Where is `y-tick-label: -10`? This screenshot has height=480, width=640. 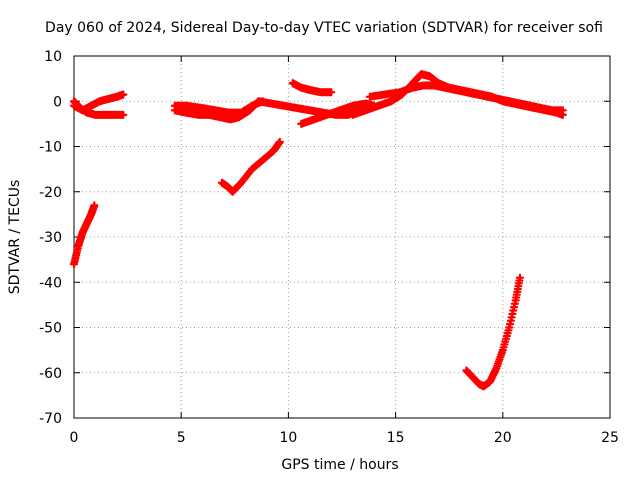
y-tick-label: -10 is located at coordinates (50, 148).